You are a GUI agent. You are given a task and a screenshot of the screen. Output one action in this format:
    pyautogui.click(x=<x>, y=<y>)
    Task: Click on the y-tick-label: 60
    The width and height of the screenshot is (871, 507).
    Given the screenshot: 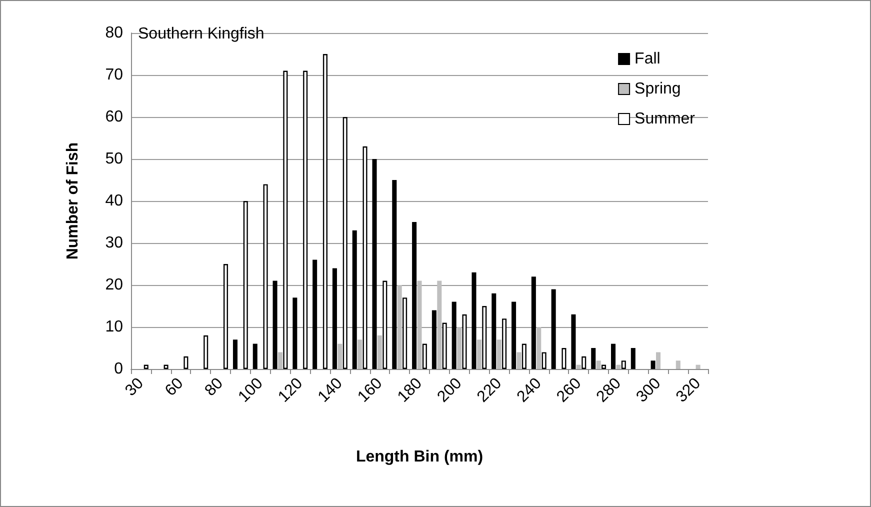 What is the action you would take?
    pyautogui.click(x=114, y=117)
    